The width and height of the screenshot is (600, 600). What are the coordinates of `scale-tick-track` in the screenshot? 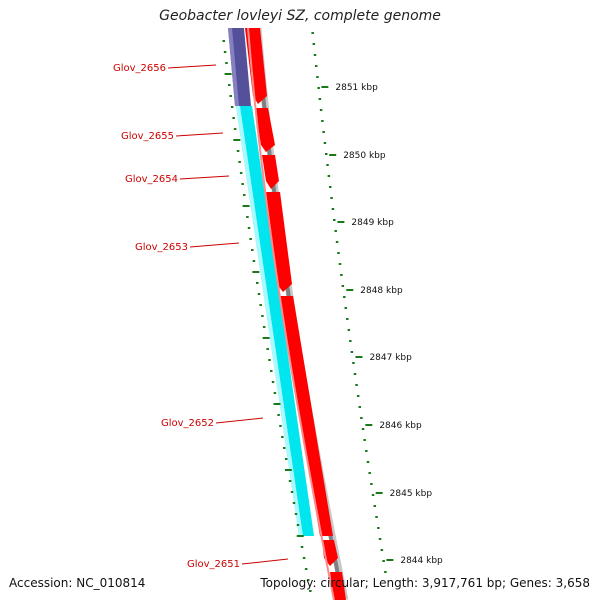 It's located at (349, 302).